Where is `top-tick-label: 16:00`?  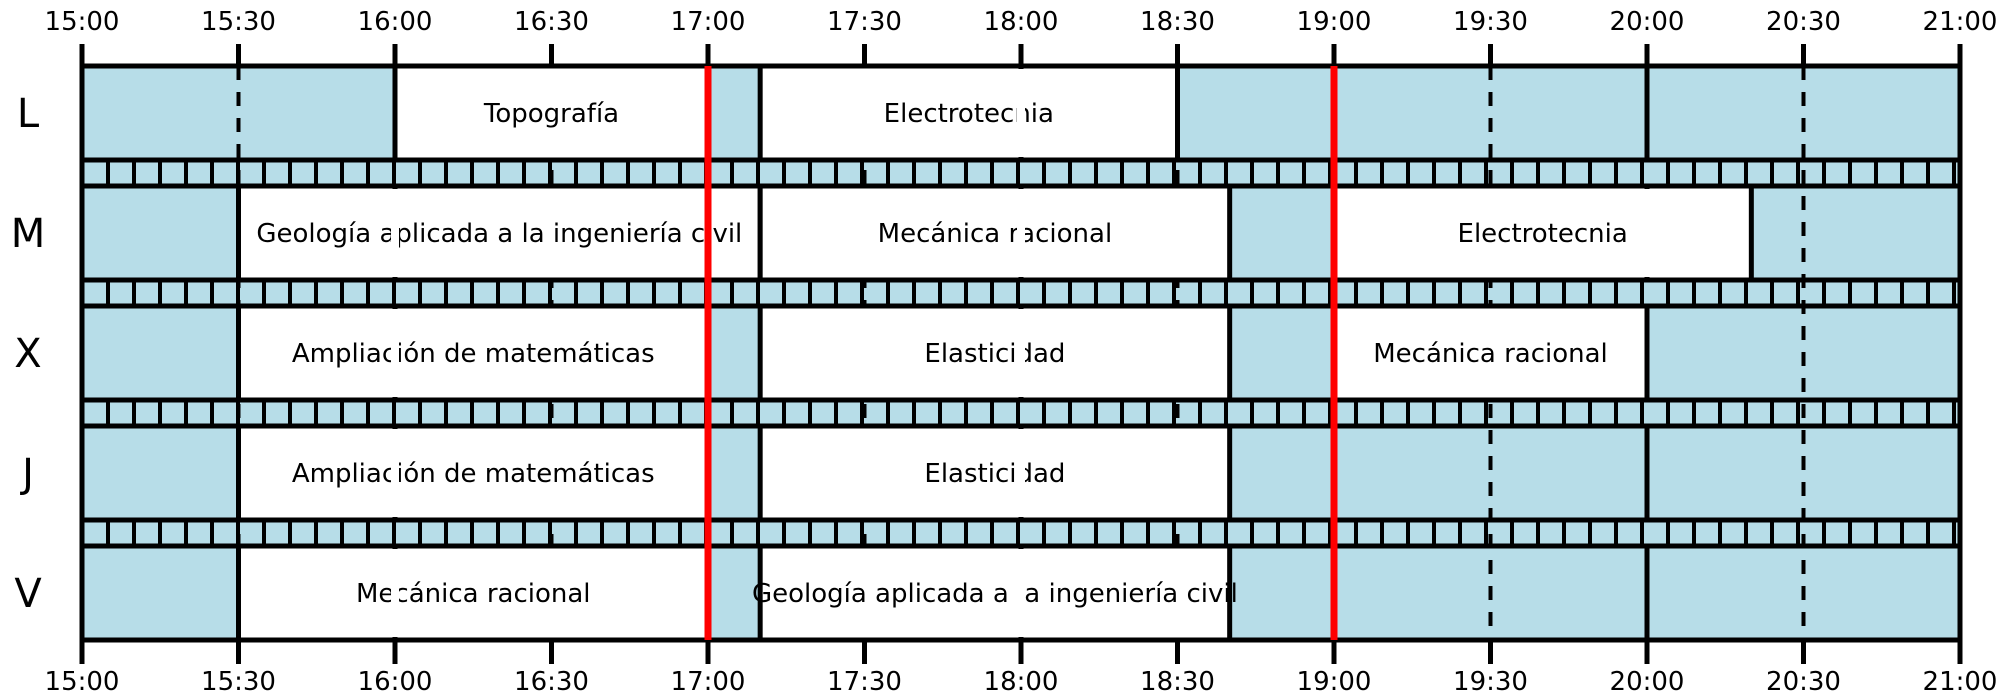 top-tick-label: 16:00 is located at coordinates (395, 22).